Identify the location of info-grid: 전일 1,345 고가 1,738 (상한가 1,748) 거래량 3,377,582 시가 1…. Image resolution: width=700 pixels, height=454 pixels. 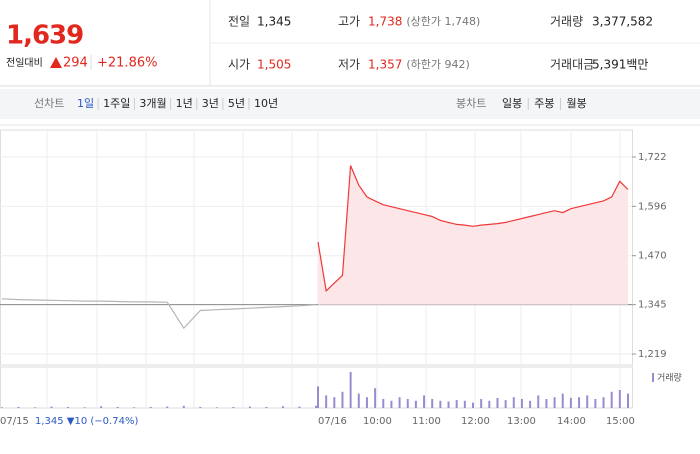
(440, 43).